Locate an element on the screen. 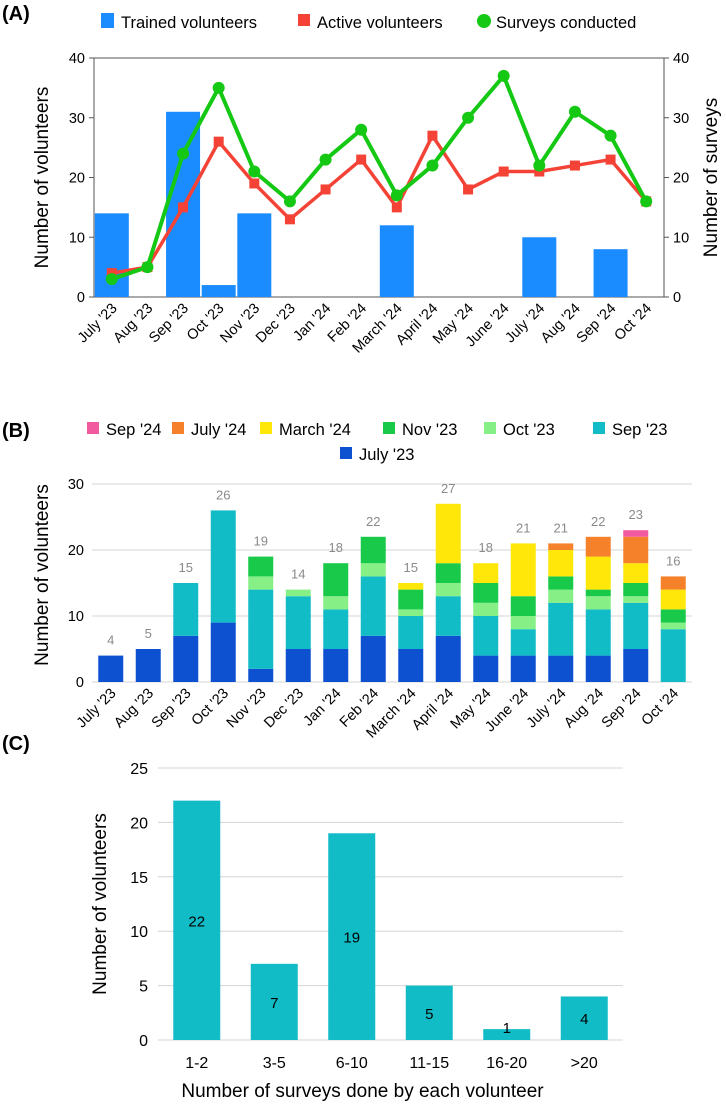 The height and width of the screenshot is (1109, 726). y-tick-label-c: 0 is located at coordinates (143, 1041).